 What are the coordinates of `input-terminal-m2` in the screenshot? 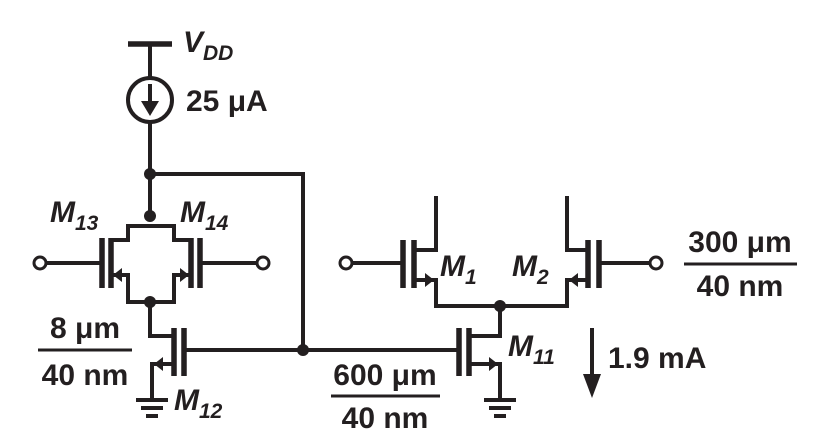 It's located at (656, 263).